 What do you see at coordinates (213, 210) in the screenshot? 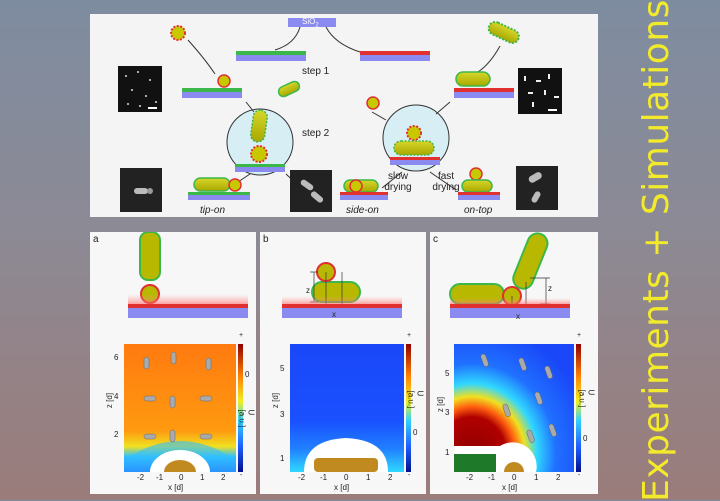
I see `tip-on-label: tip-on` at bounding box center [213, 210].